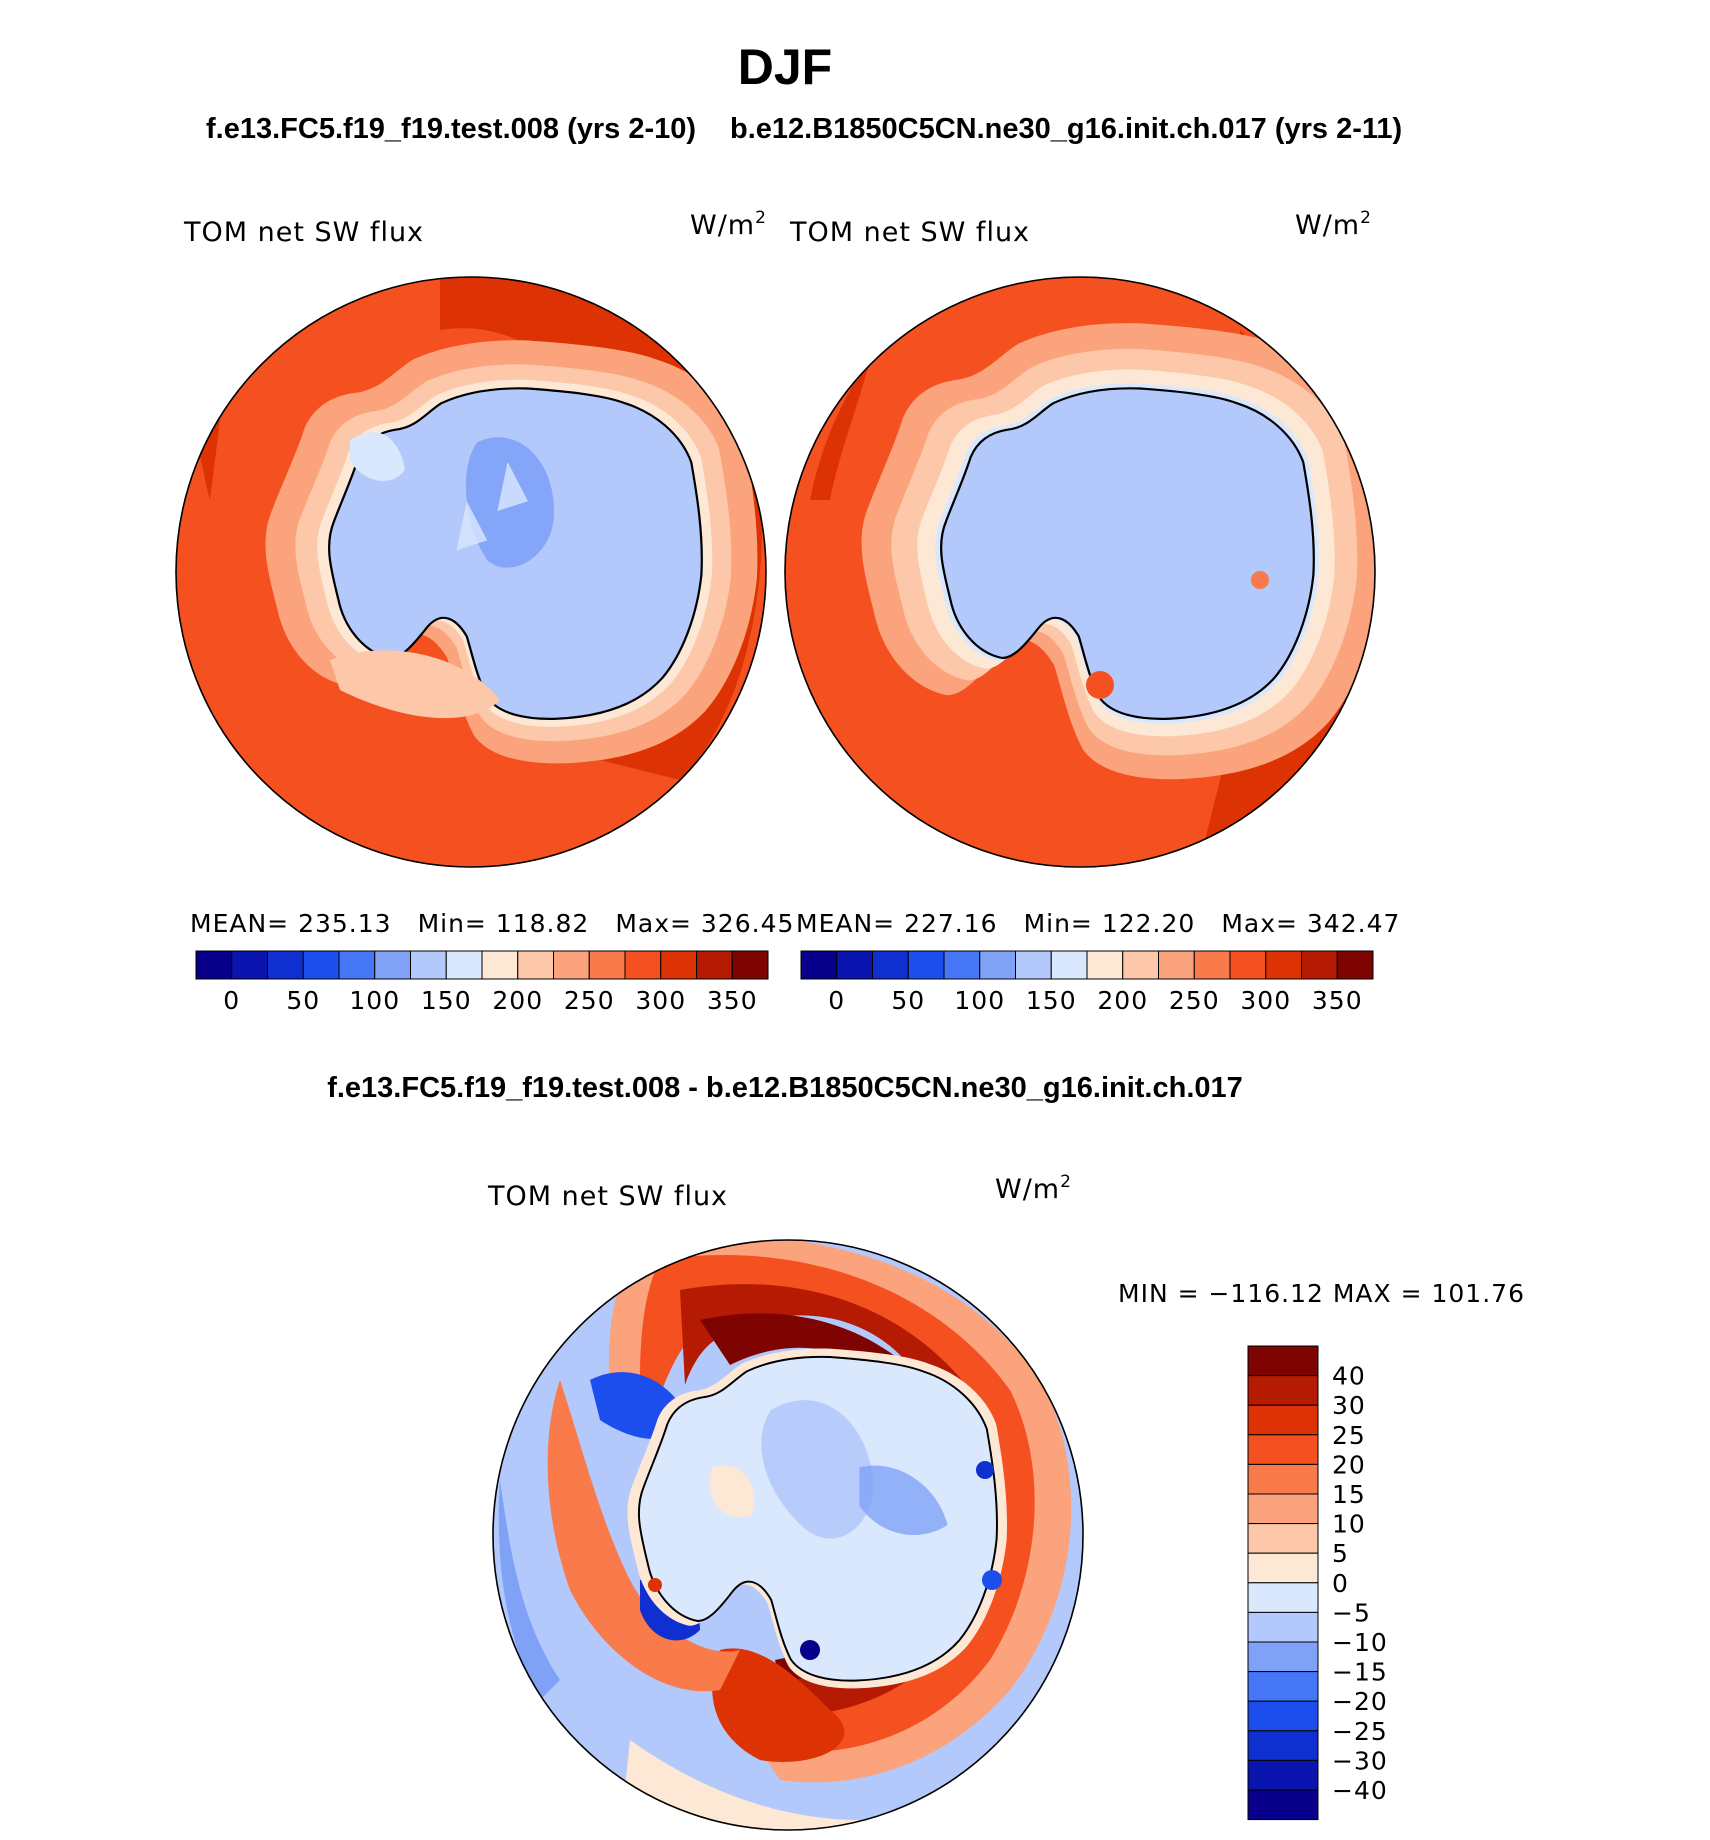 This screenshot has height=1840, width=1710. What do you see at coordinates (660, 1000) in the screenshot?
I see `colorbar-a-tick-label: 300` at bounding box center [660, 1000].